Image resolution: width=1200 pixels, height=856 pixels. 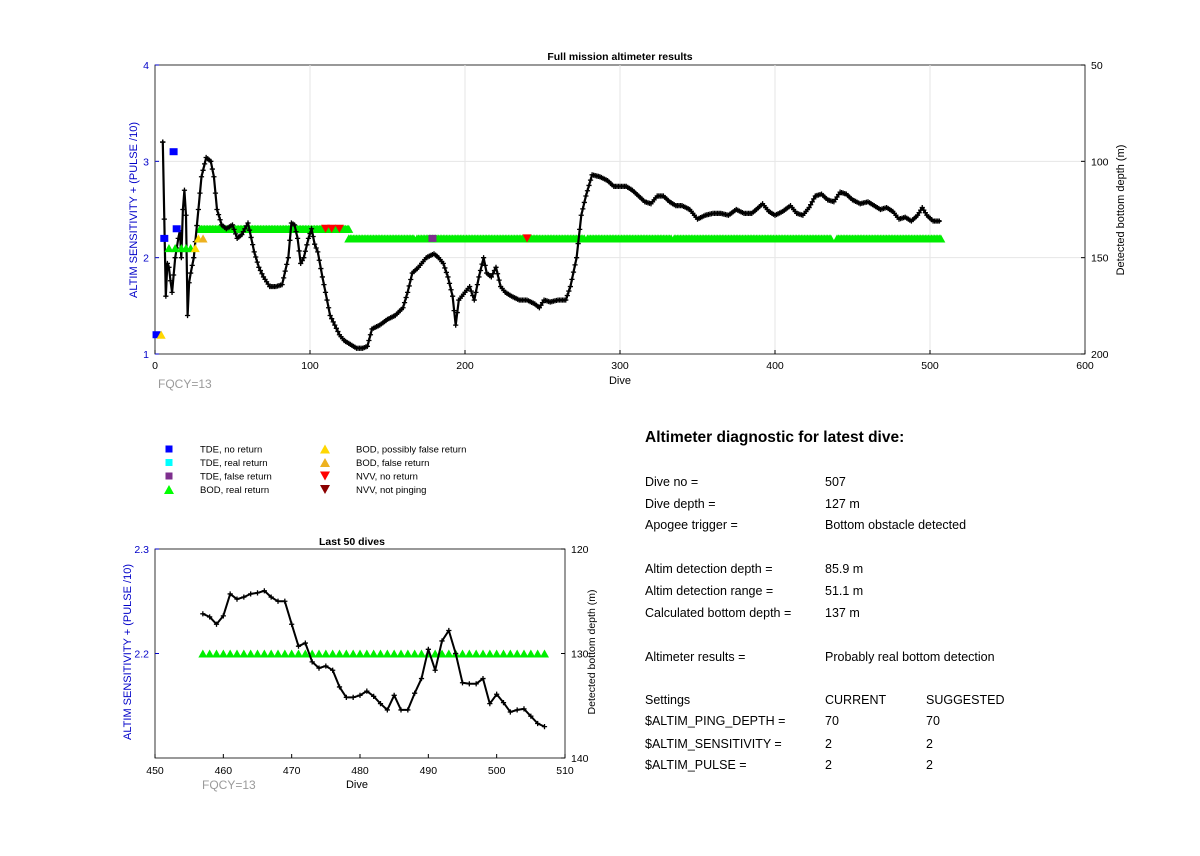 I want to click on full-xtick-label: 300, so click(x=620, y=366).